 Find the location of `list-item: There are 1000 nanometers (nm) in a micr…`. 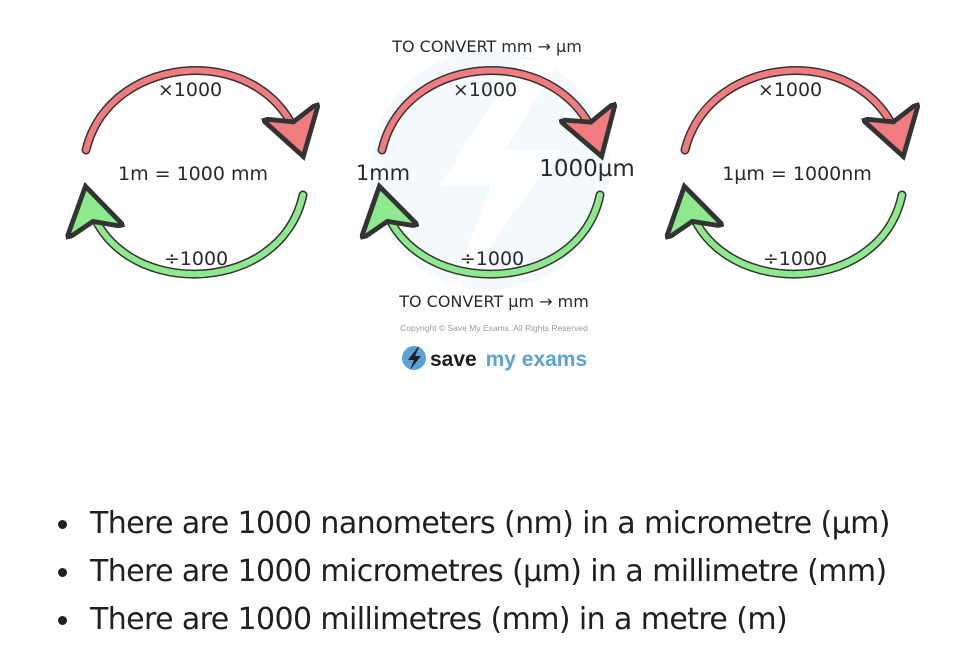

list-item: There are 1000 nanometers (nm) in a micr… is located at coordinates (474, 524).